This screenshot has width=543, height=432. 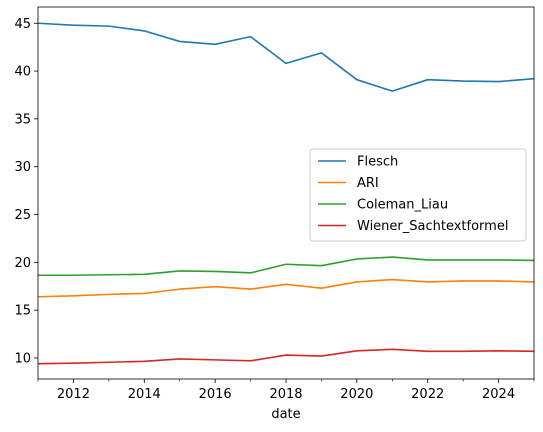 I want to click on x-tick-label: 2014, so click(x=144, y=394).